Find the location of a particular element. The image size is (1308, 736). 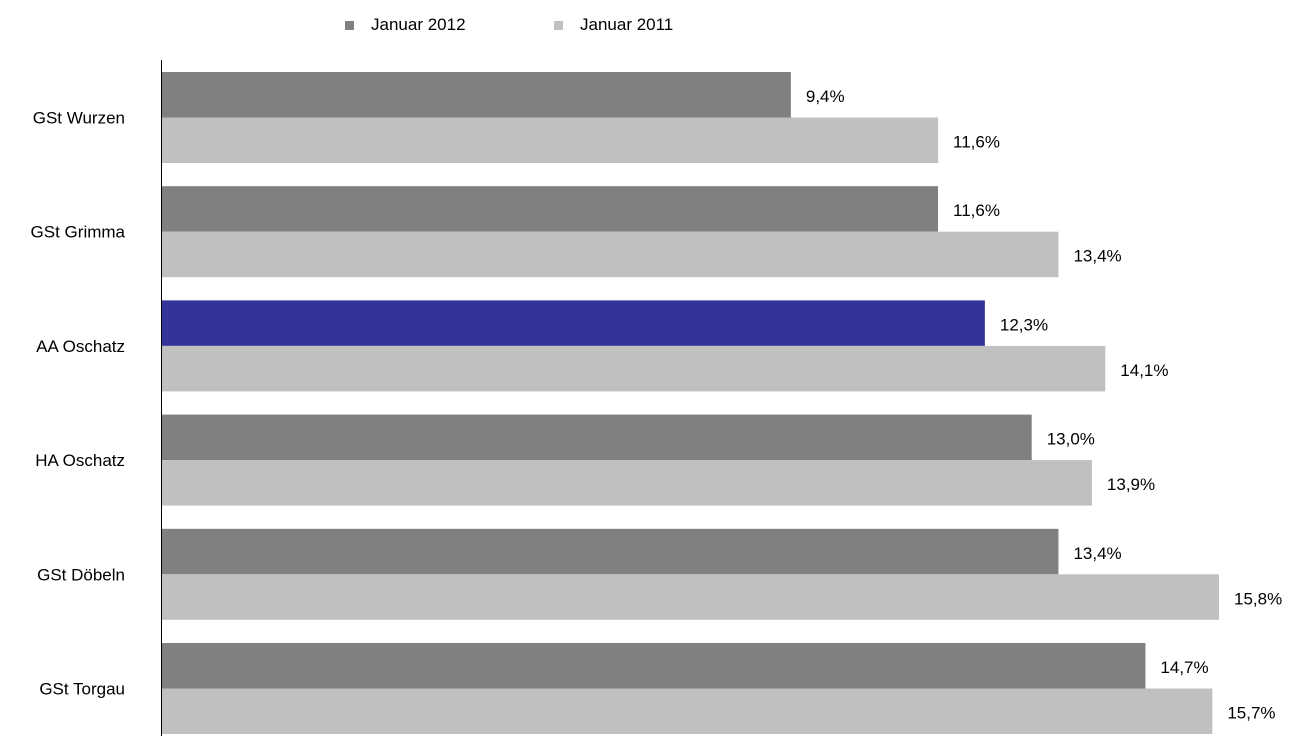

bar-gst-doebeln-januar-2012 is located at coordinates (610, 551).